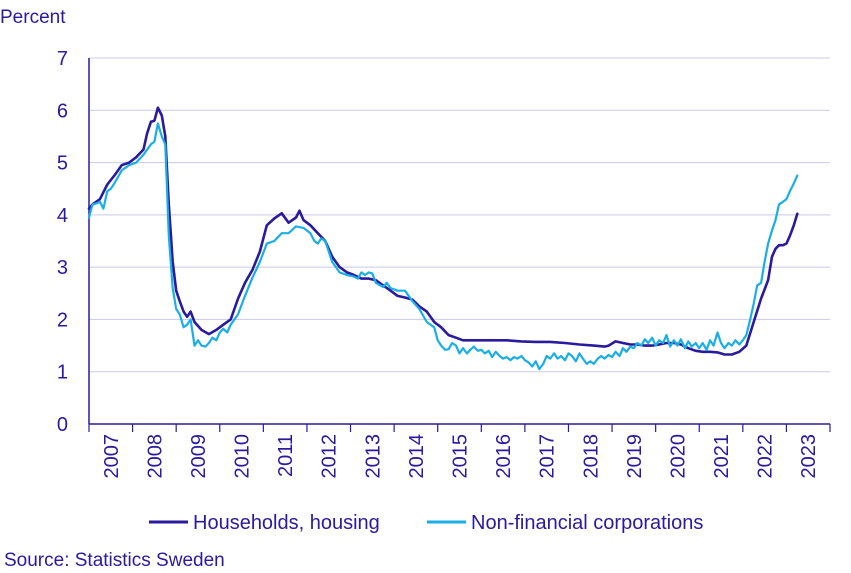 Image resolution: width=851 pixels, height=573 pixels. I want to click on y-tick-label: 6, so click(62, 111).